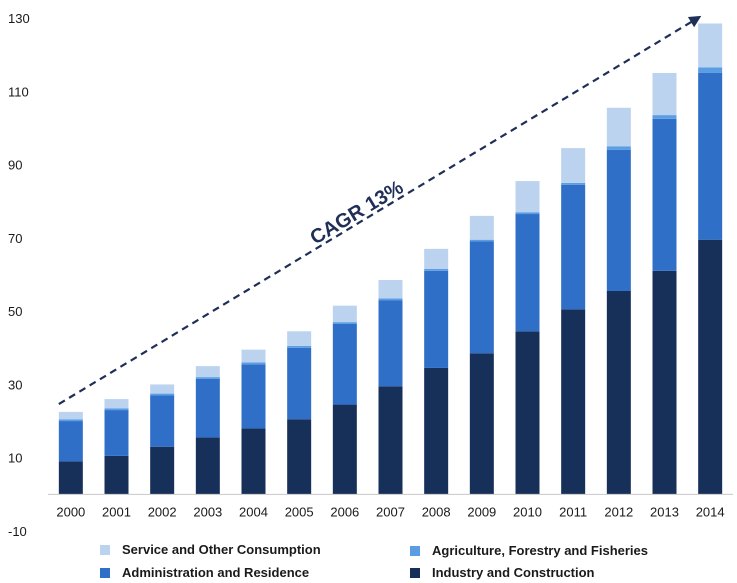  Describe the element at coordinates (207, 511) in the screenshot. I see `x-tick-label: 2003` at that location.